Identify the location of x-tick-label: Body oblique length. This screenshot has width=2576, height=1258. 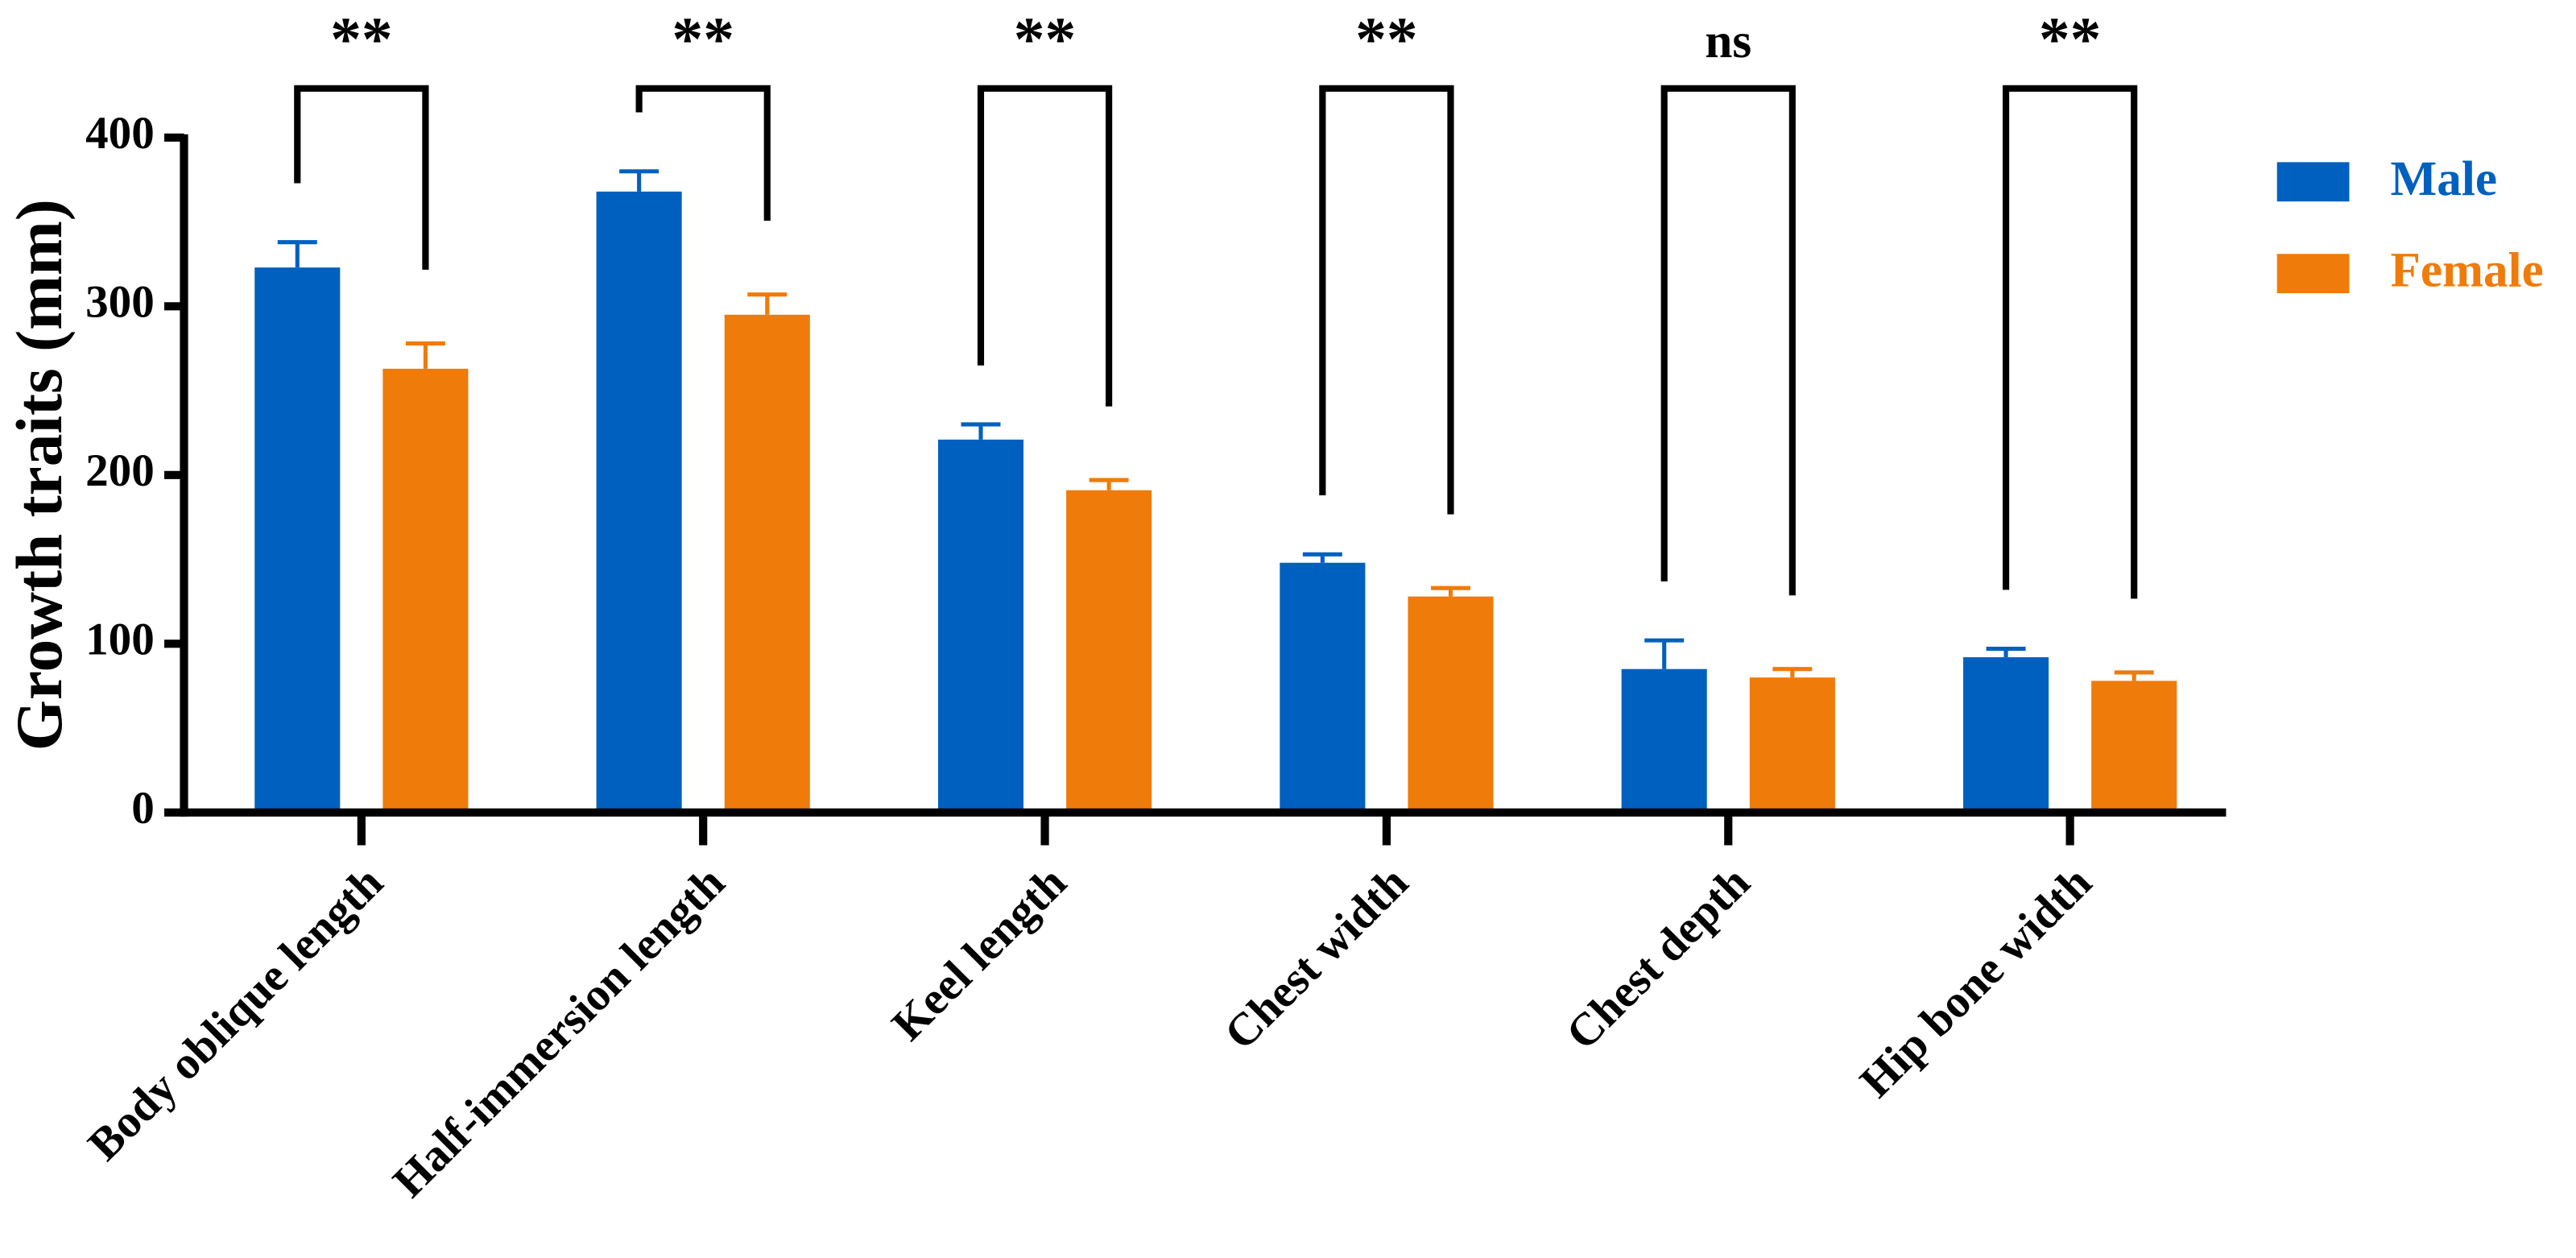
(236, 1013).